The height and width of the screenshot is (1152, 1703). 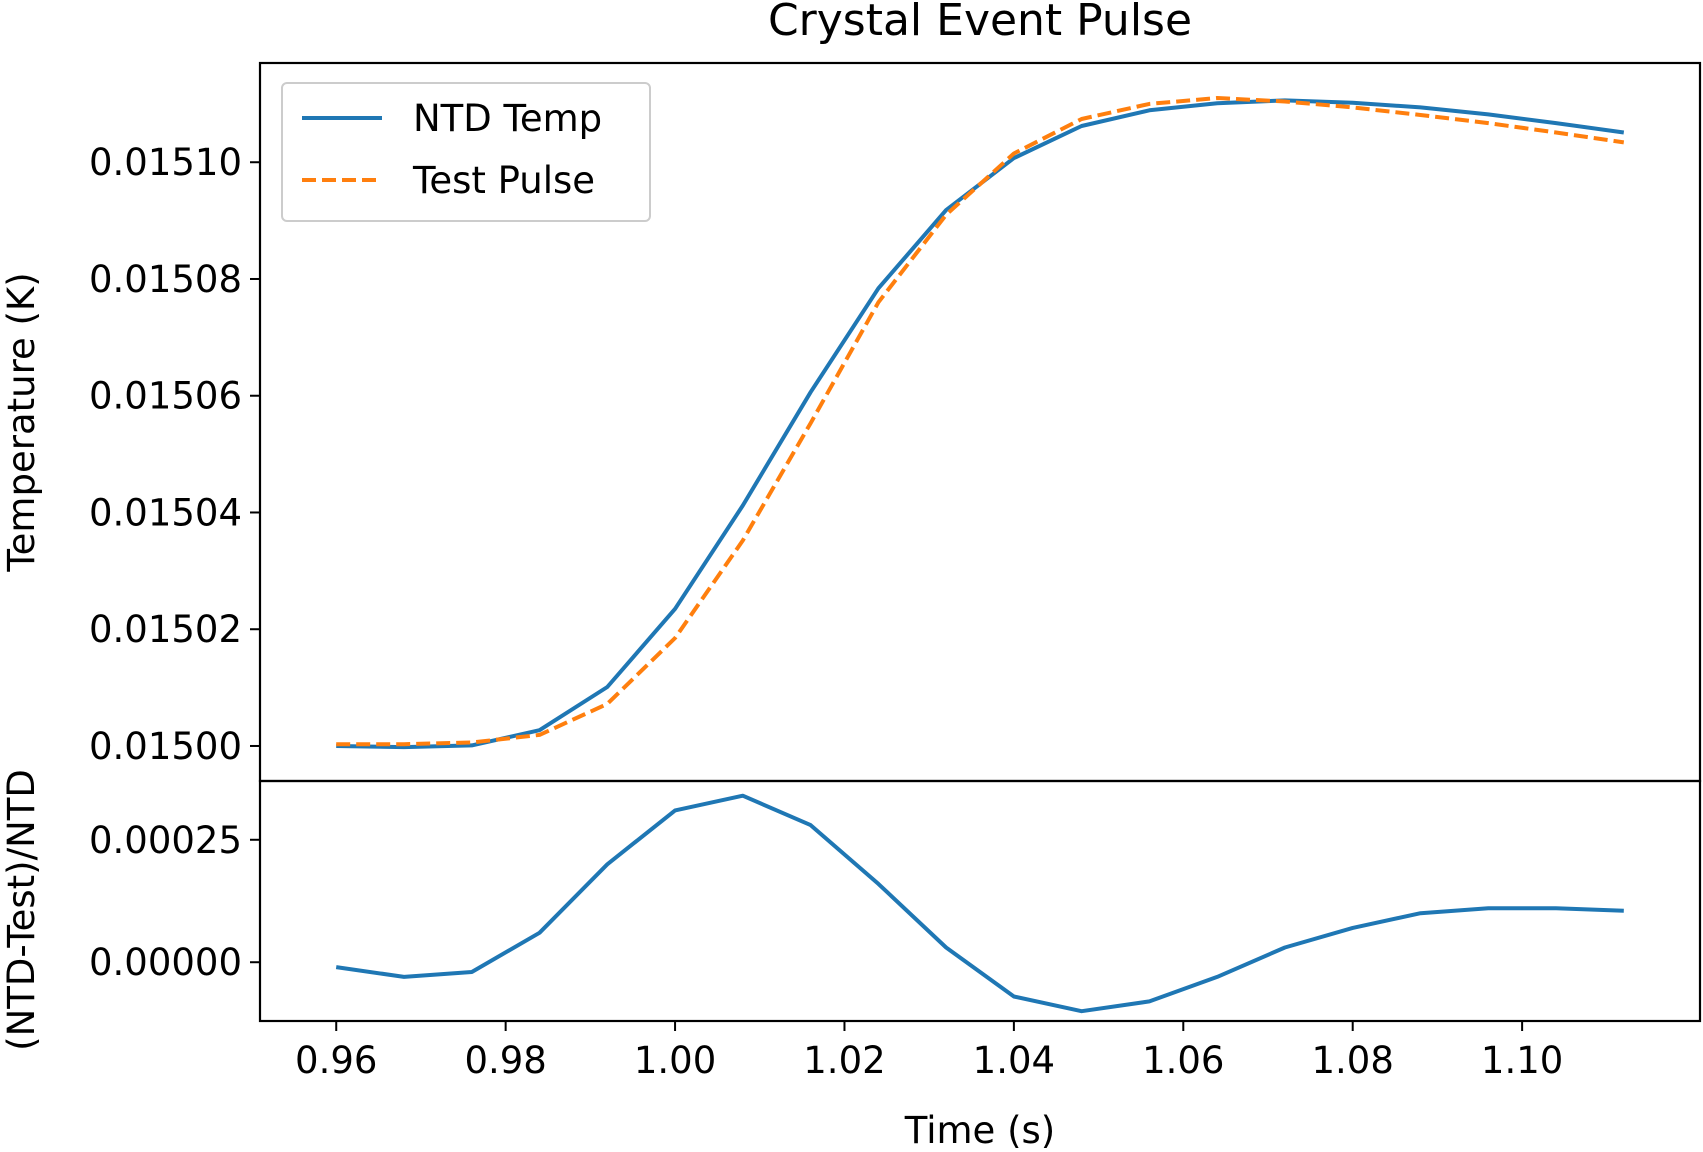 I want to click on residual-lines, so click(x=979, y=903).